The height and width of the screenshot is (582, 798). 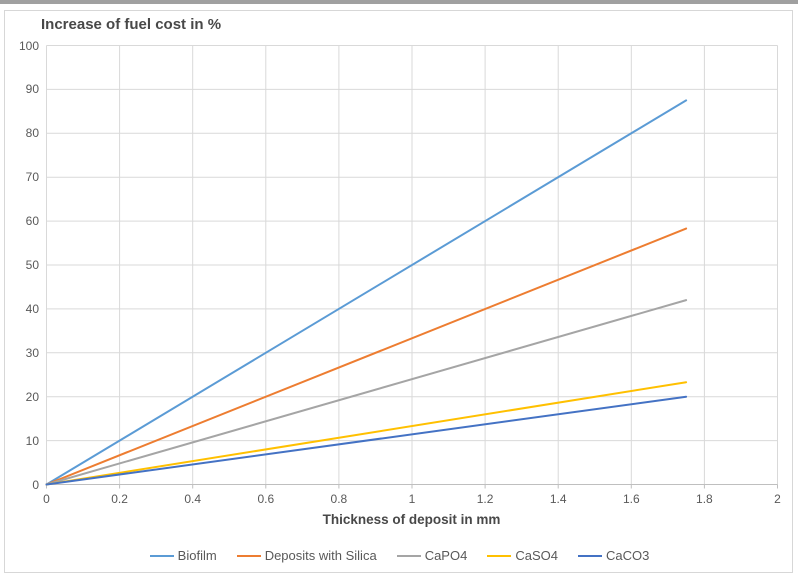 What do you see at coordinates (32, 352) in the screenshot?
I see `y-tick-label: 30` at bounding box center [32, 352].